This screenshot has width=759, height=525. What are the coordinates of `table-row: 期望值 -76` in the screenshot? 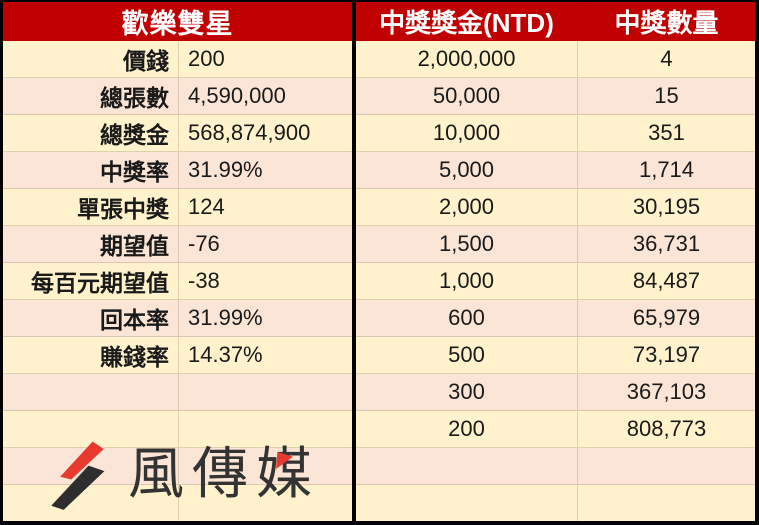 It's located at (177, 244).